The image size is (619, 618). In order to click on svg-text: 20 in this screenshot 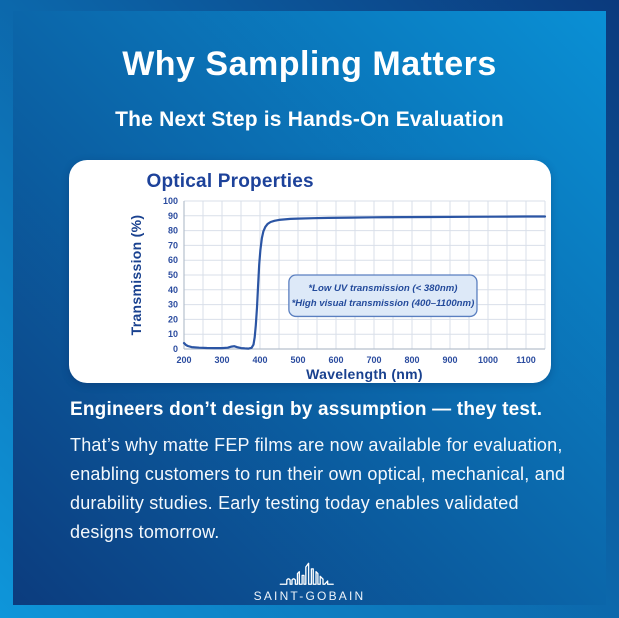, I will do `click(172, 319)`.